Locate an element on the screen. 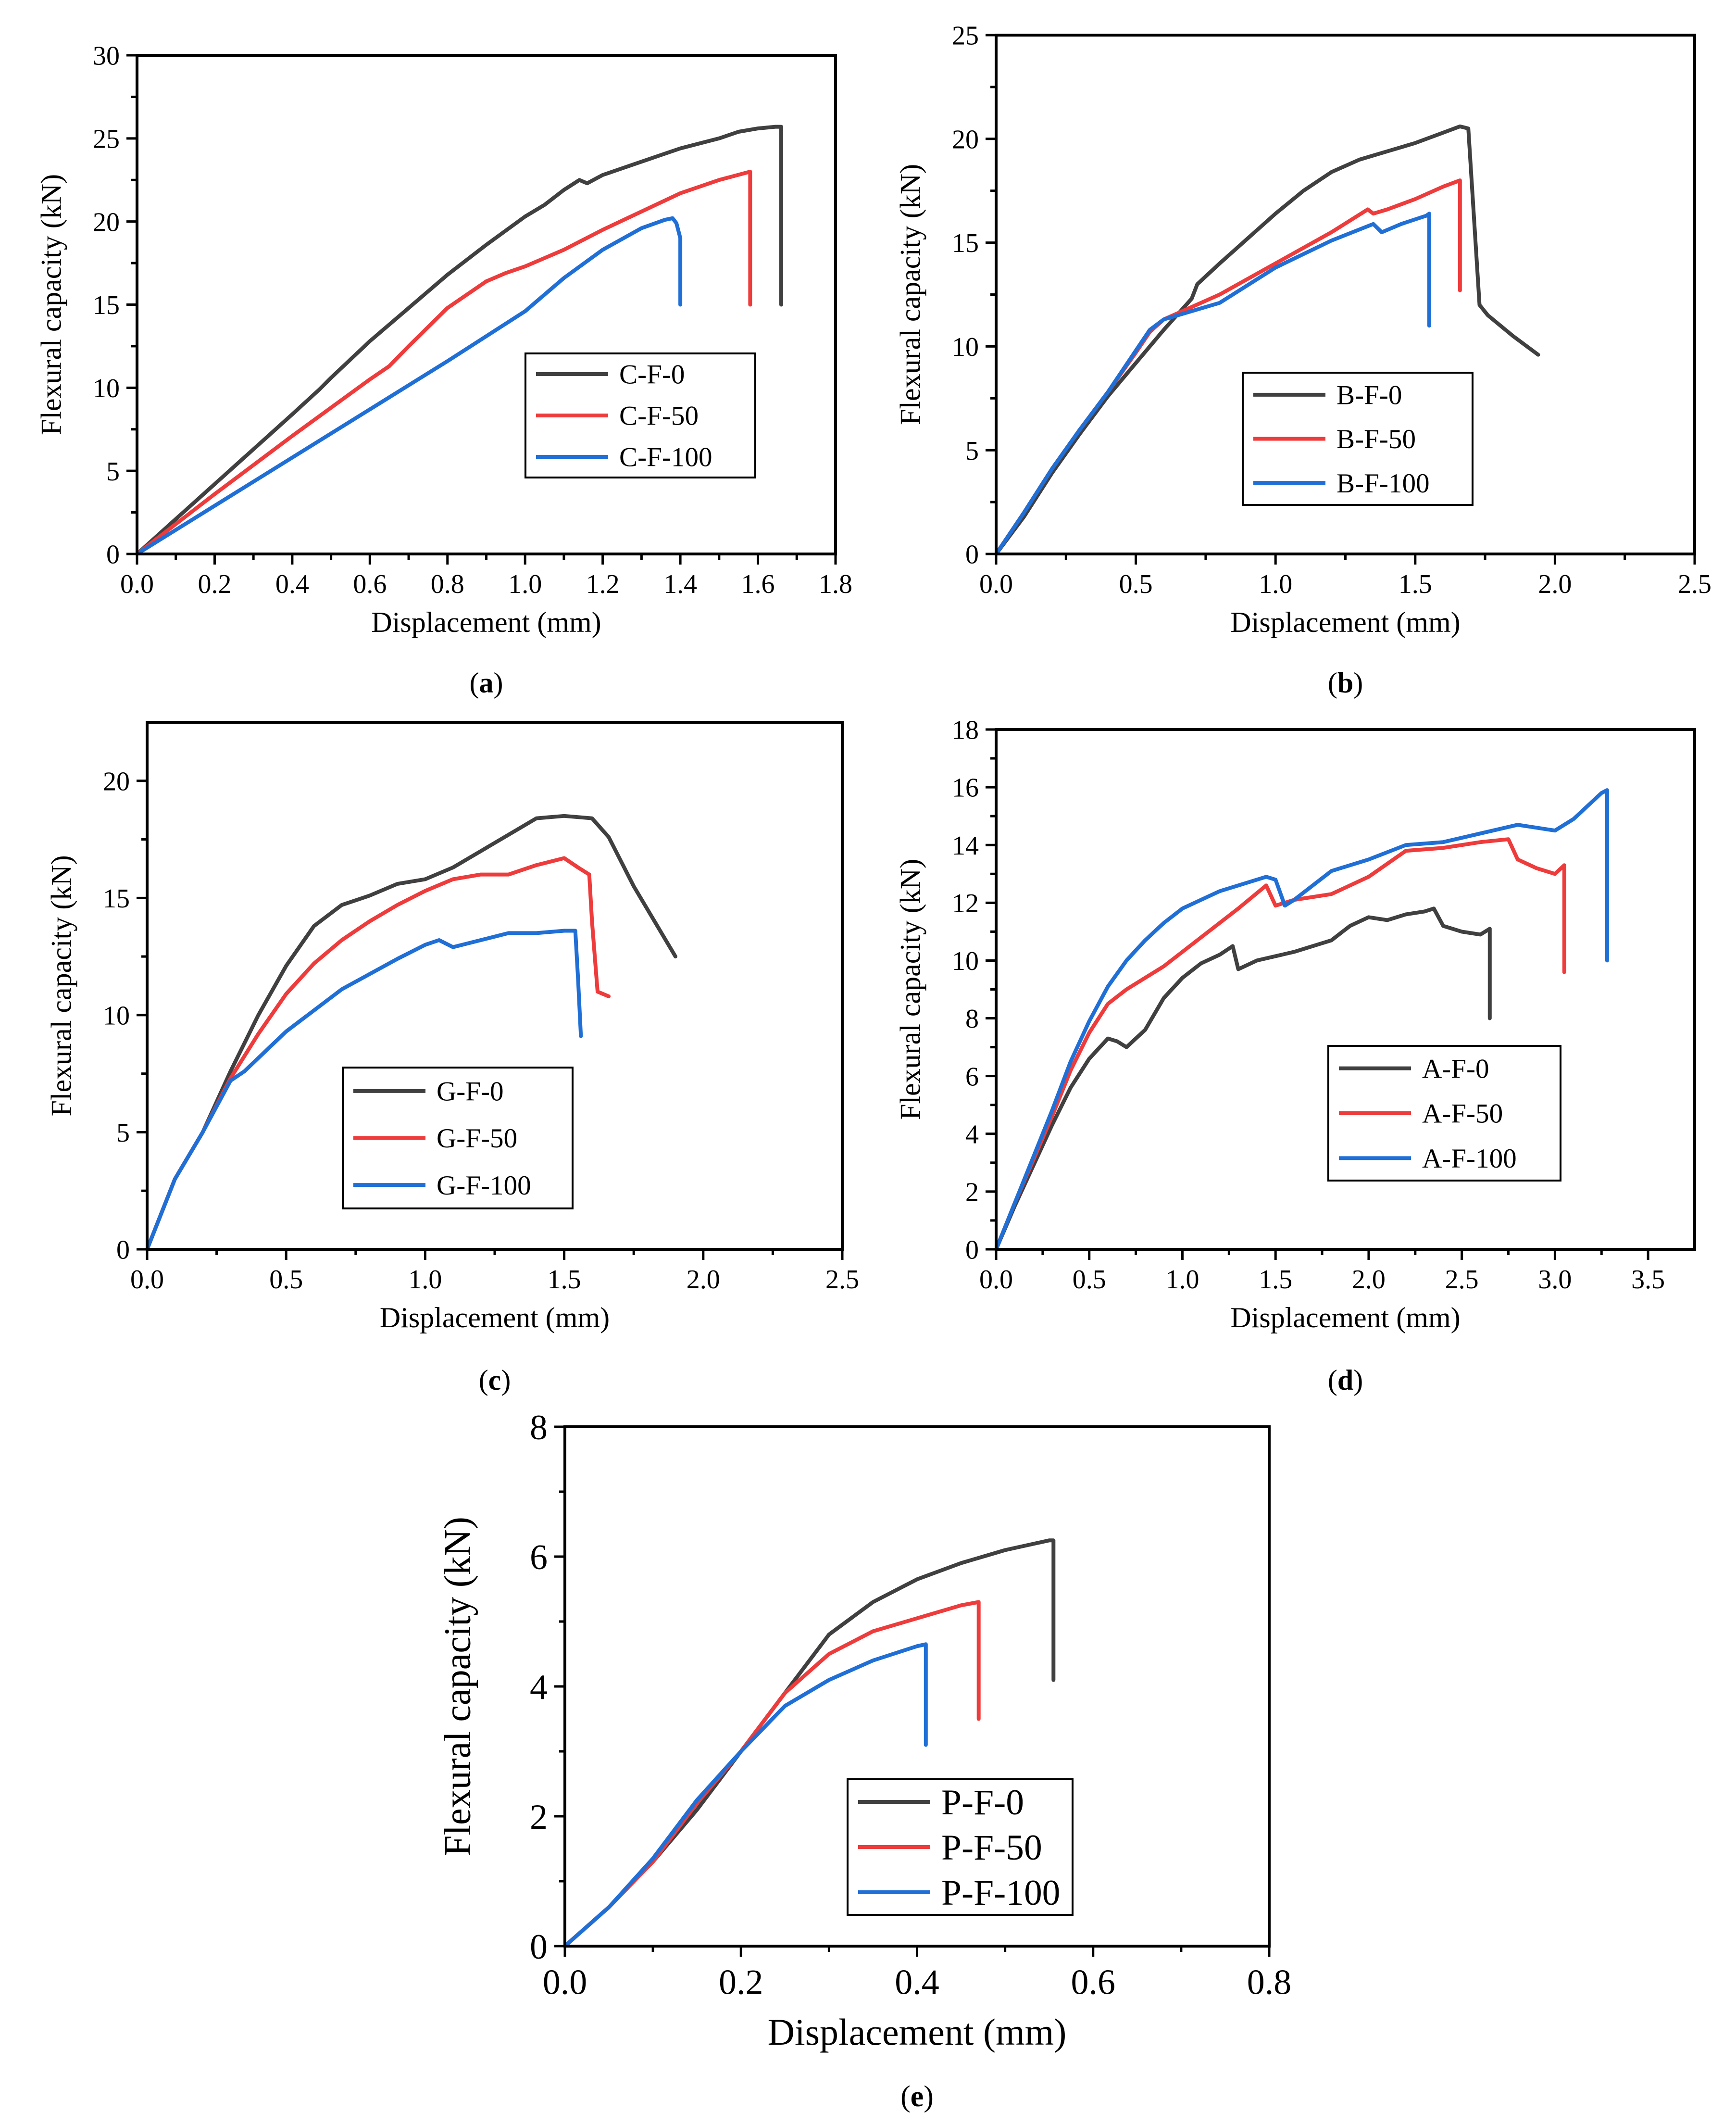 This screenshot has height=2125, width=1736. panel-caption: (c) is located at coordinates (495, 1380).